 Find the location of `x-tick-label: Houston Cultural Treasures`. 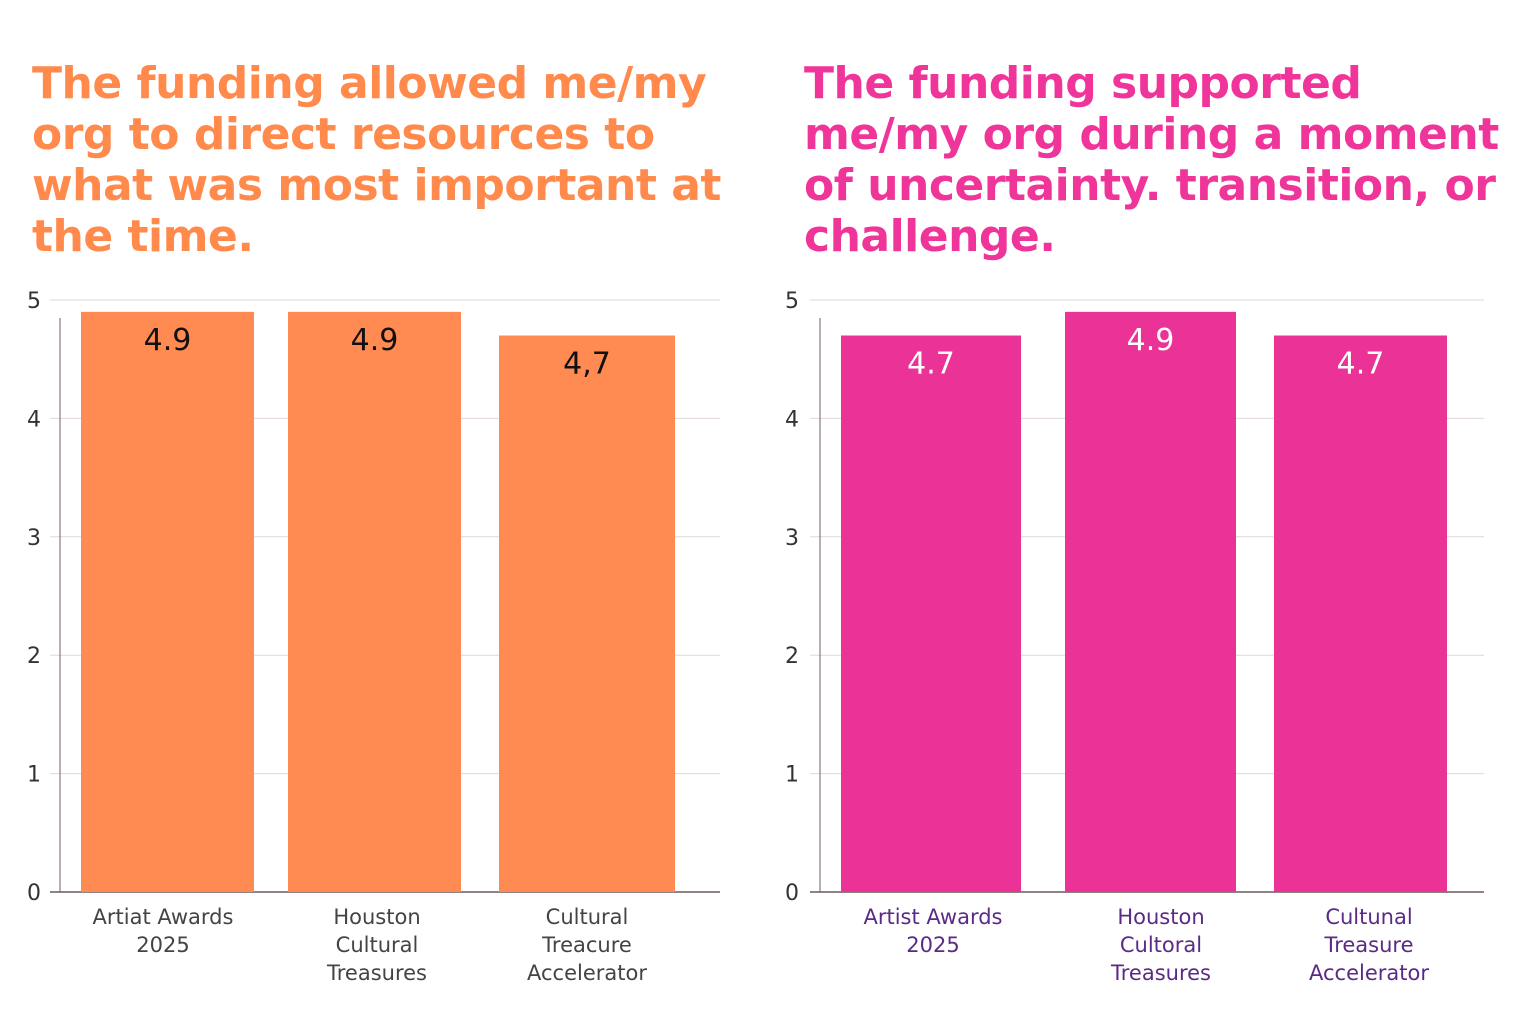

x-tick-label: Houston Cultural Treasures is located at coordinates (376, 945).